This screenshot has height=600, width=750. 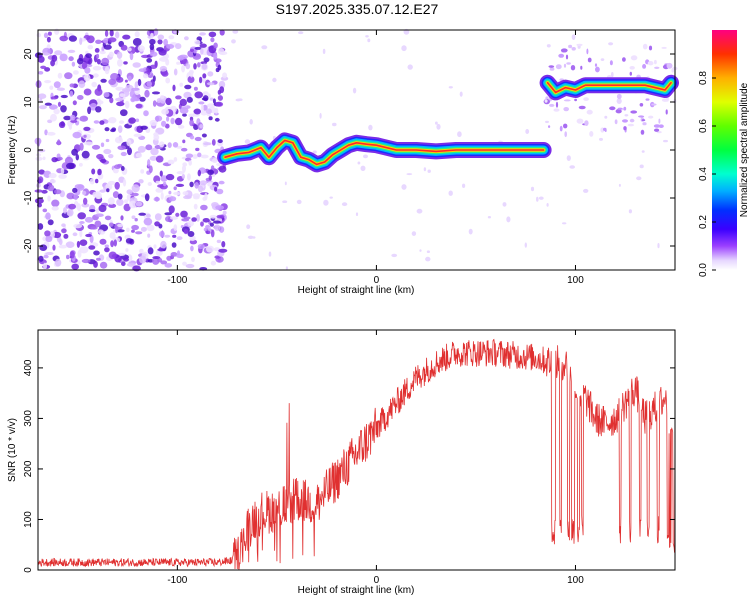 I want to click on spectrogram-trace, so click(x=448, y=123).